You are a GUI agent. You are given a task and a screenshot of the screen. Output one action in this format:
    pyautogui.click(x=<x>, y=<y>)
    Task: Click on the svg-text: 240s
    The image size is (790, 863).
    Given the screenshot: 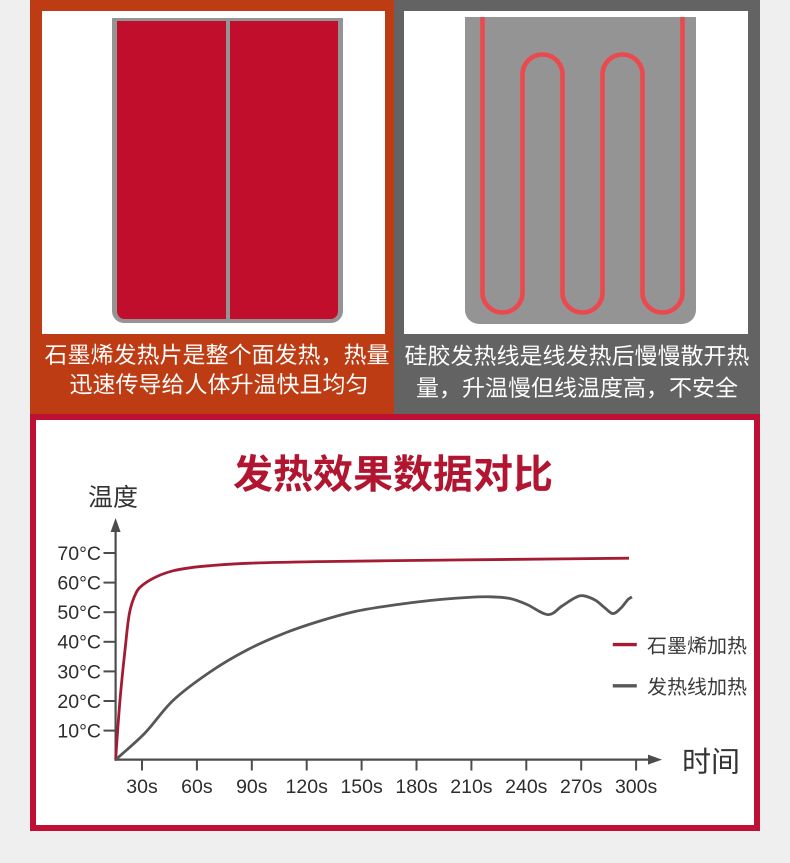 What is the action you would take?
    pyautogui.click(x=526, y=787)
    